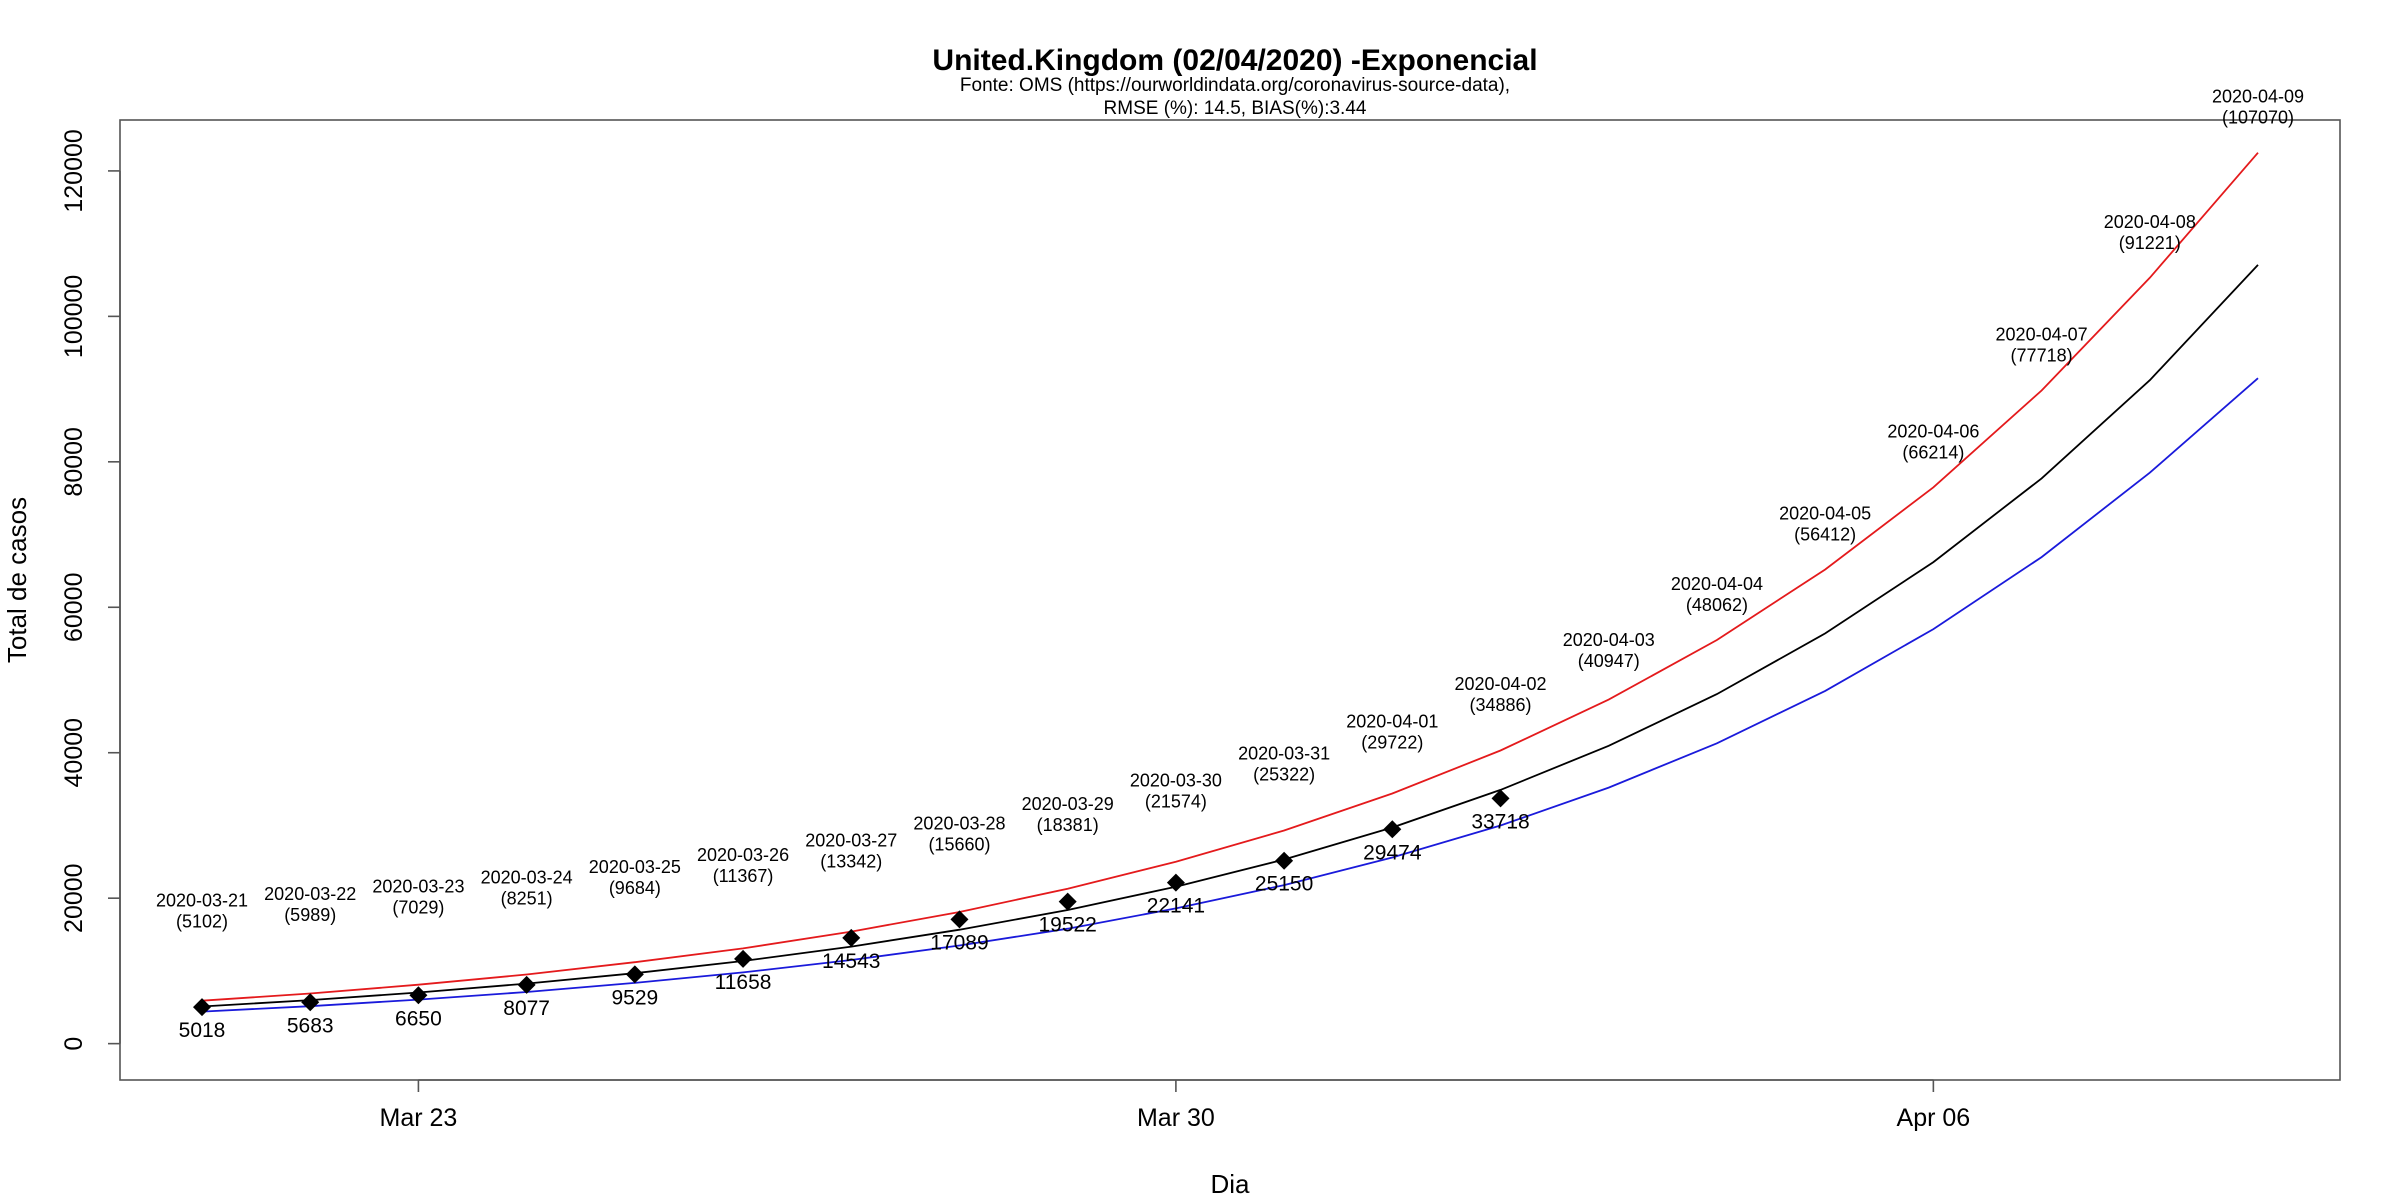  Describe the element at coordinates (1501, 705) in the screenshot. I see `predicted-value-label: (34886)` at that location.